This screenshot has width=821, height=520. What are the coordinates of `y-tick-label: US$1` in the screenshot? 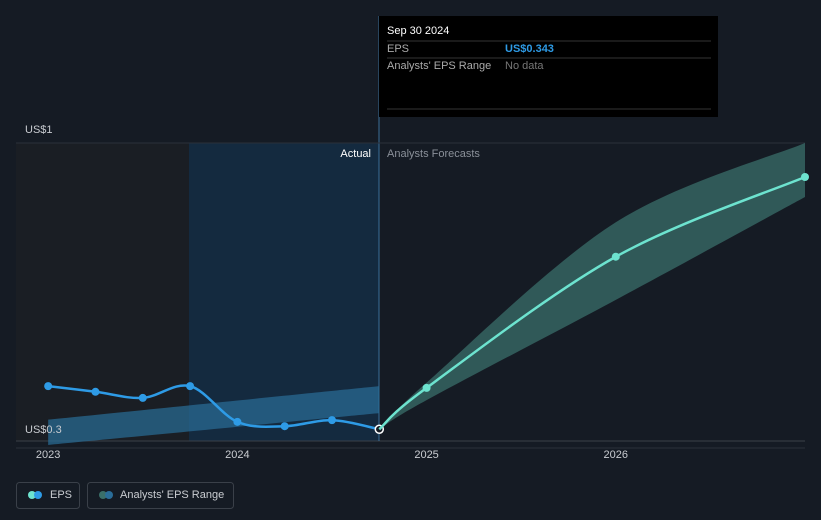 It's located at (39, 130).